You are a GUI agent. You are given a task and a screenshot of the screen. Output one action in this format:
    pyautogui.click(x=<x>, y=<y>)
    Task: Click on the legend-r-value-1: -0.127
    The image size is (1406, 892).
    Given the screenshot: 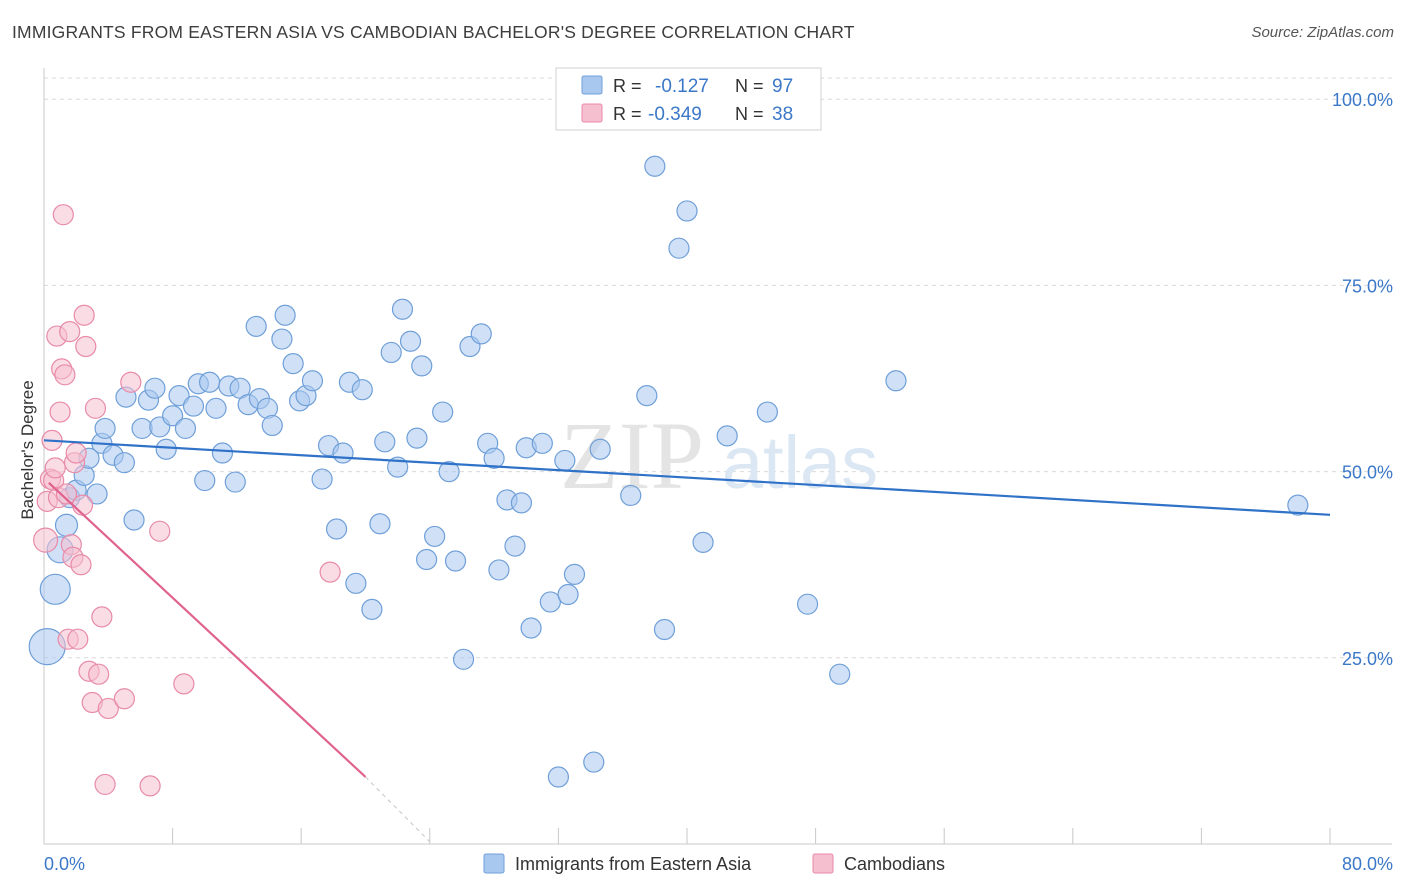 What is the action you would take?
    pyautogui.click(x=682, y=86)
    